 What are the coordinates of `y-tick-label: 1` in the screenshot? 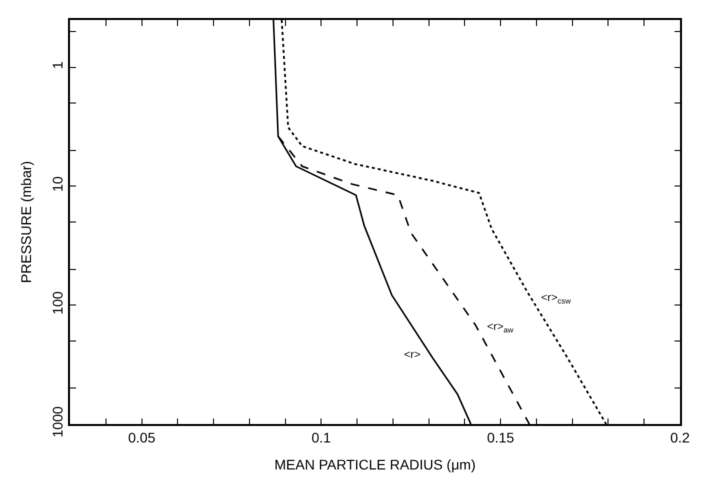 It's located at (58, 65).